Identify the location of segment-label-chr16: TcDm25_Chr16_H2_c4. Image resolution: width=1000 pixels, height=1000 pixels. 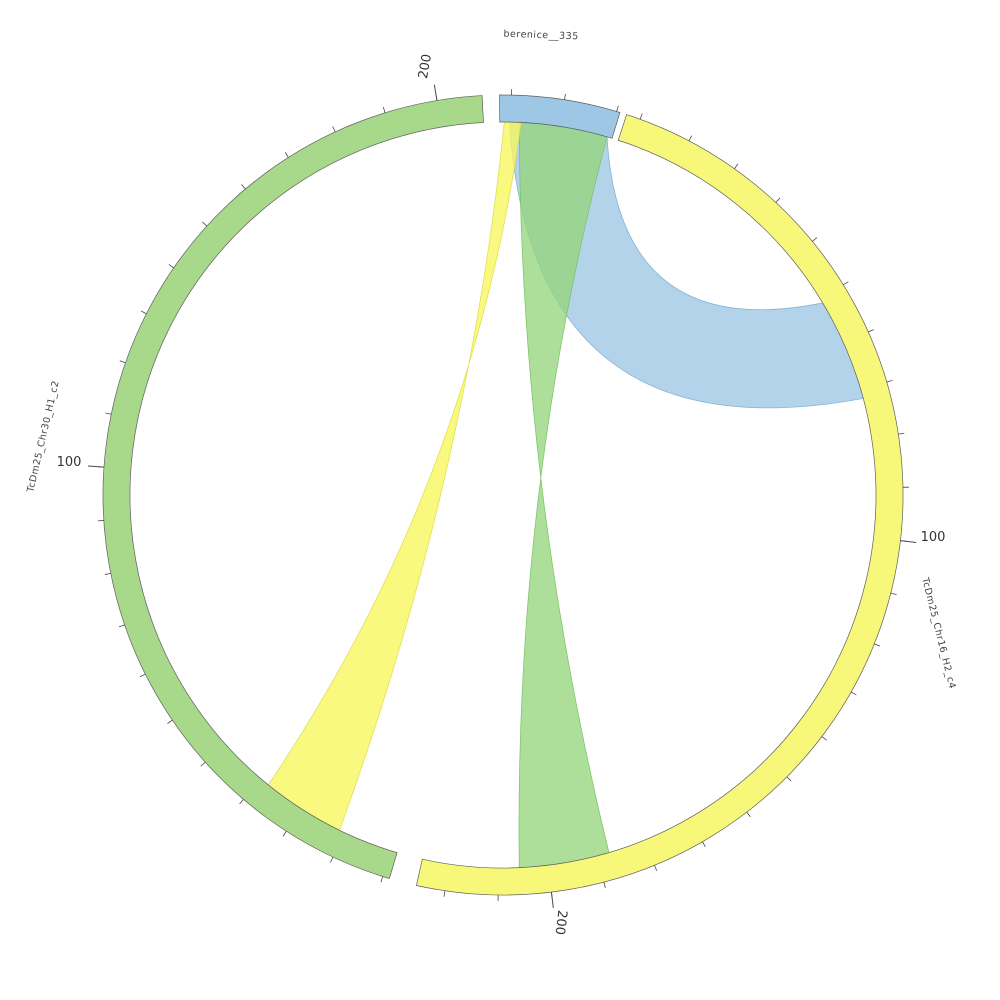
(938, 633).